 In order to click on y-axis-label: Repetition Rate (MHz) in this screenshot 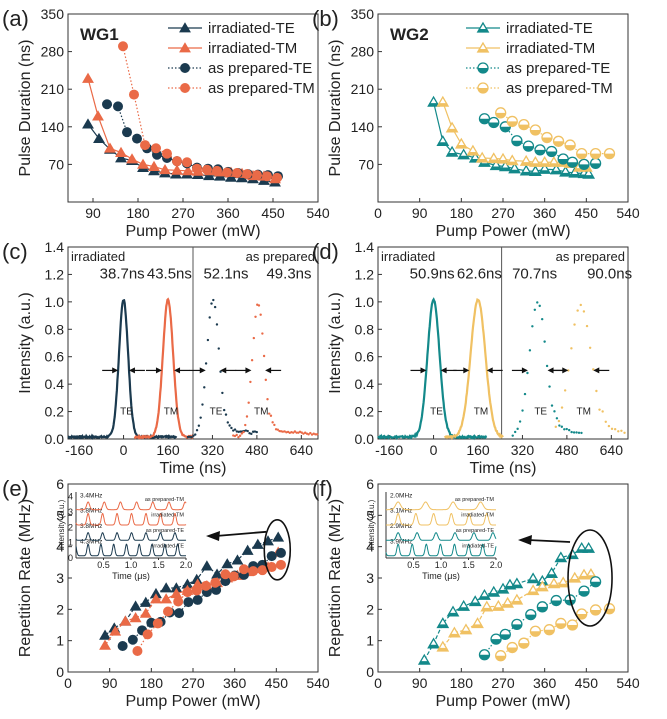, I will do `click(335, 578)`.